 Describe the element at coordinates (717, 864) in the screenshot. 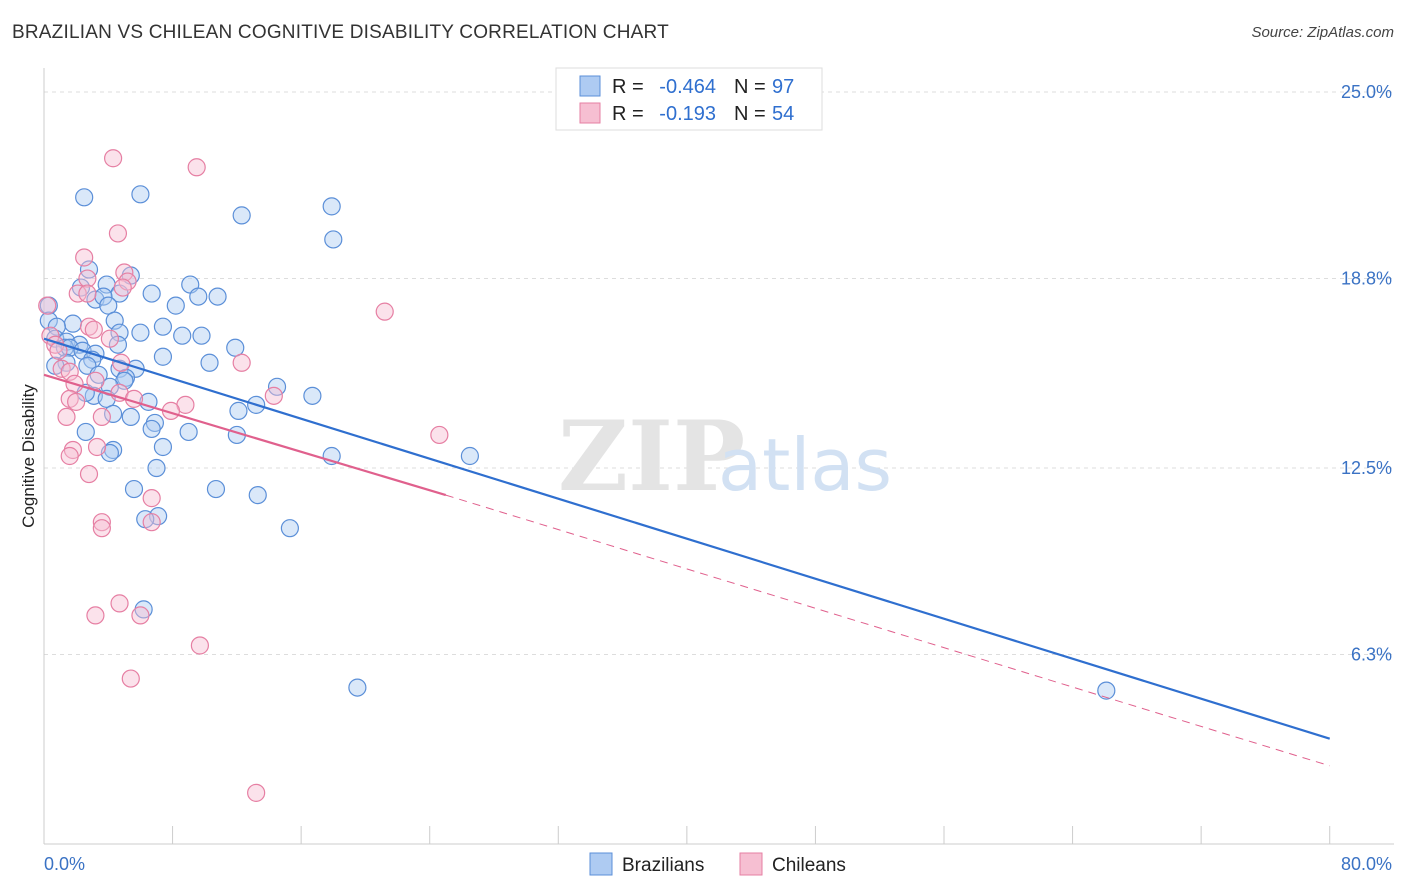

I see `bottom-legend: Brazilians Chileans` at that location.